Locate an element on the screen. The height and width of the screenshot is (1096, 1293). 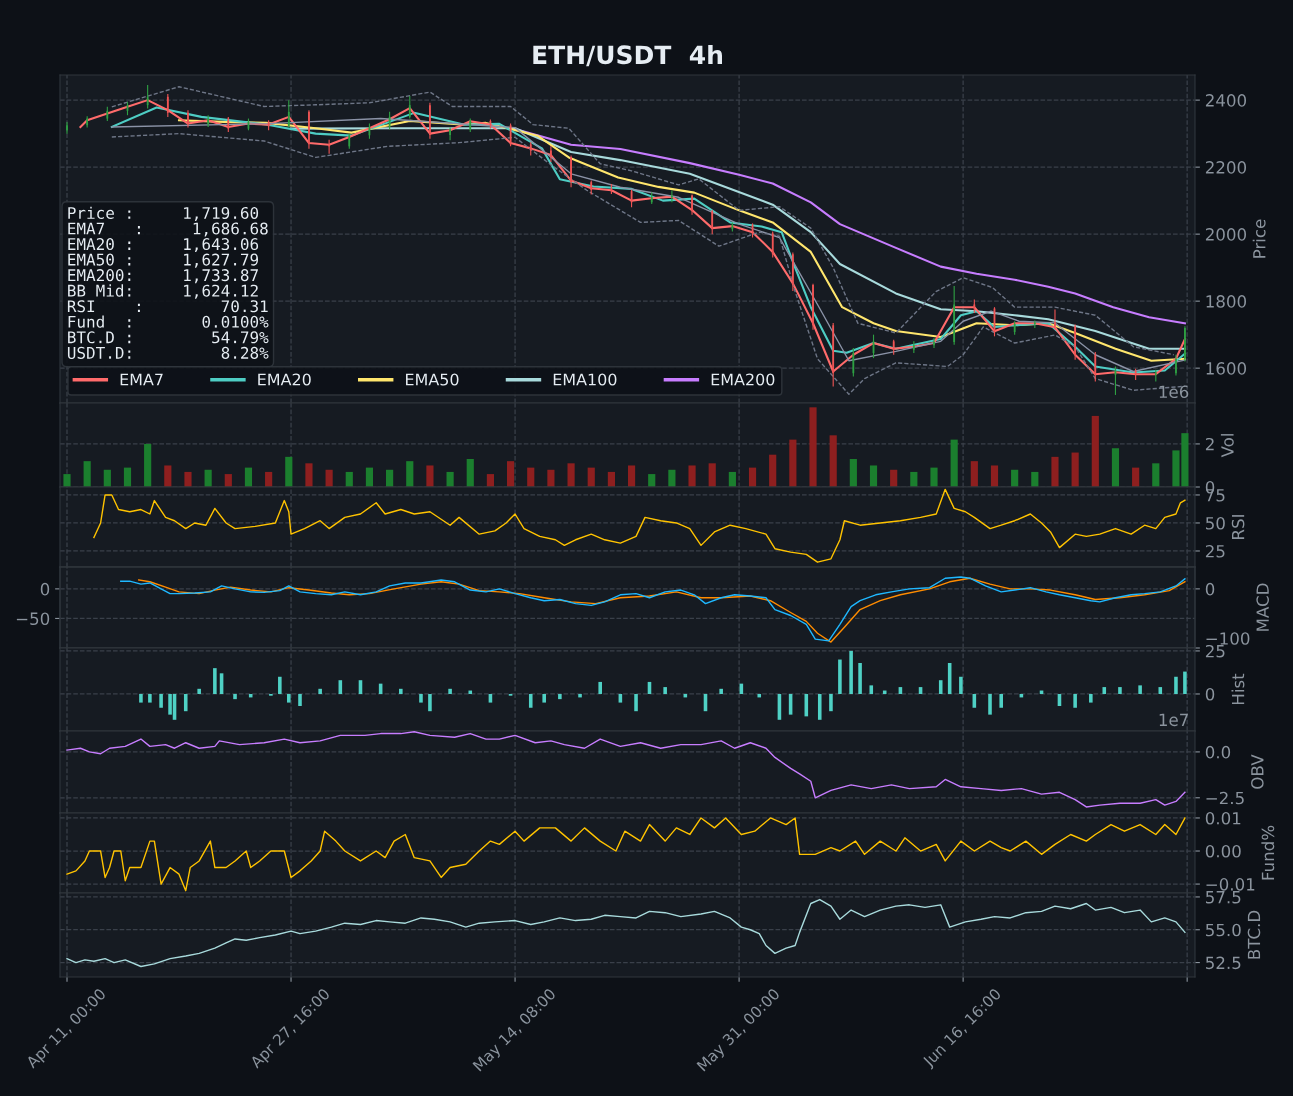
y-tick-label: 57.5 is located at coordinates (1223, 897).